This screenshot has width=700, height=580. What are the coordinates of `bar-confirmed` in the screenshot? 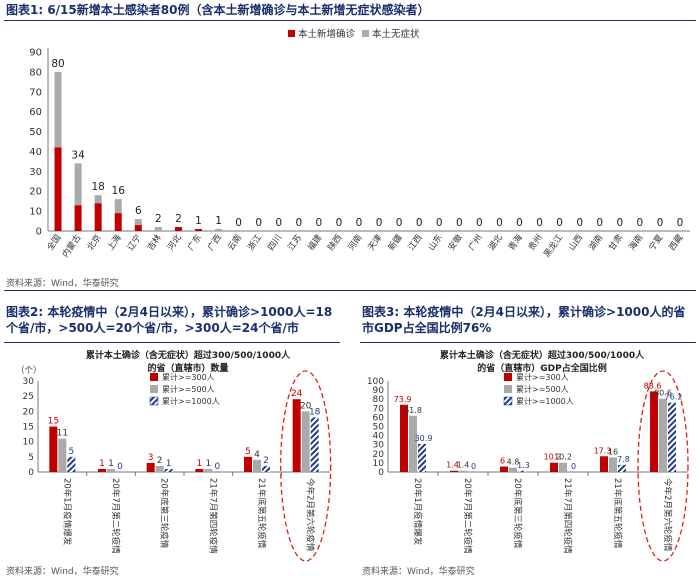 It's located at (198, 230).